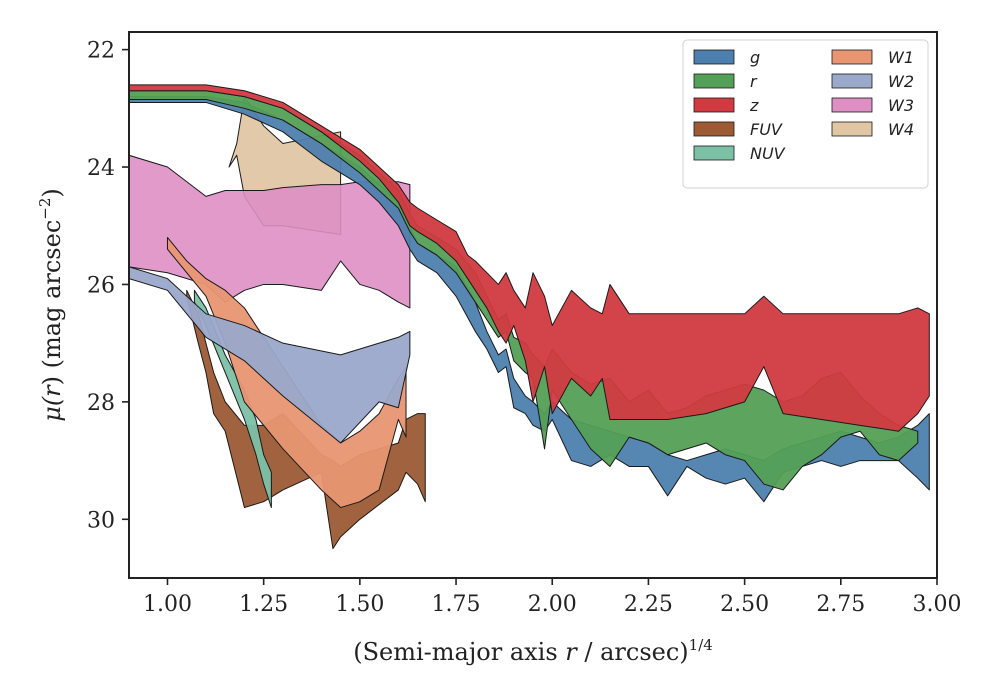 This screenshot has width=1000, height=700. Describe the element at coordinates (901, 57) in the screenshot. I see `legend-label-w1: W1` at that location.